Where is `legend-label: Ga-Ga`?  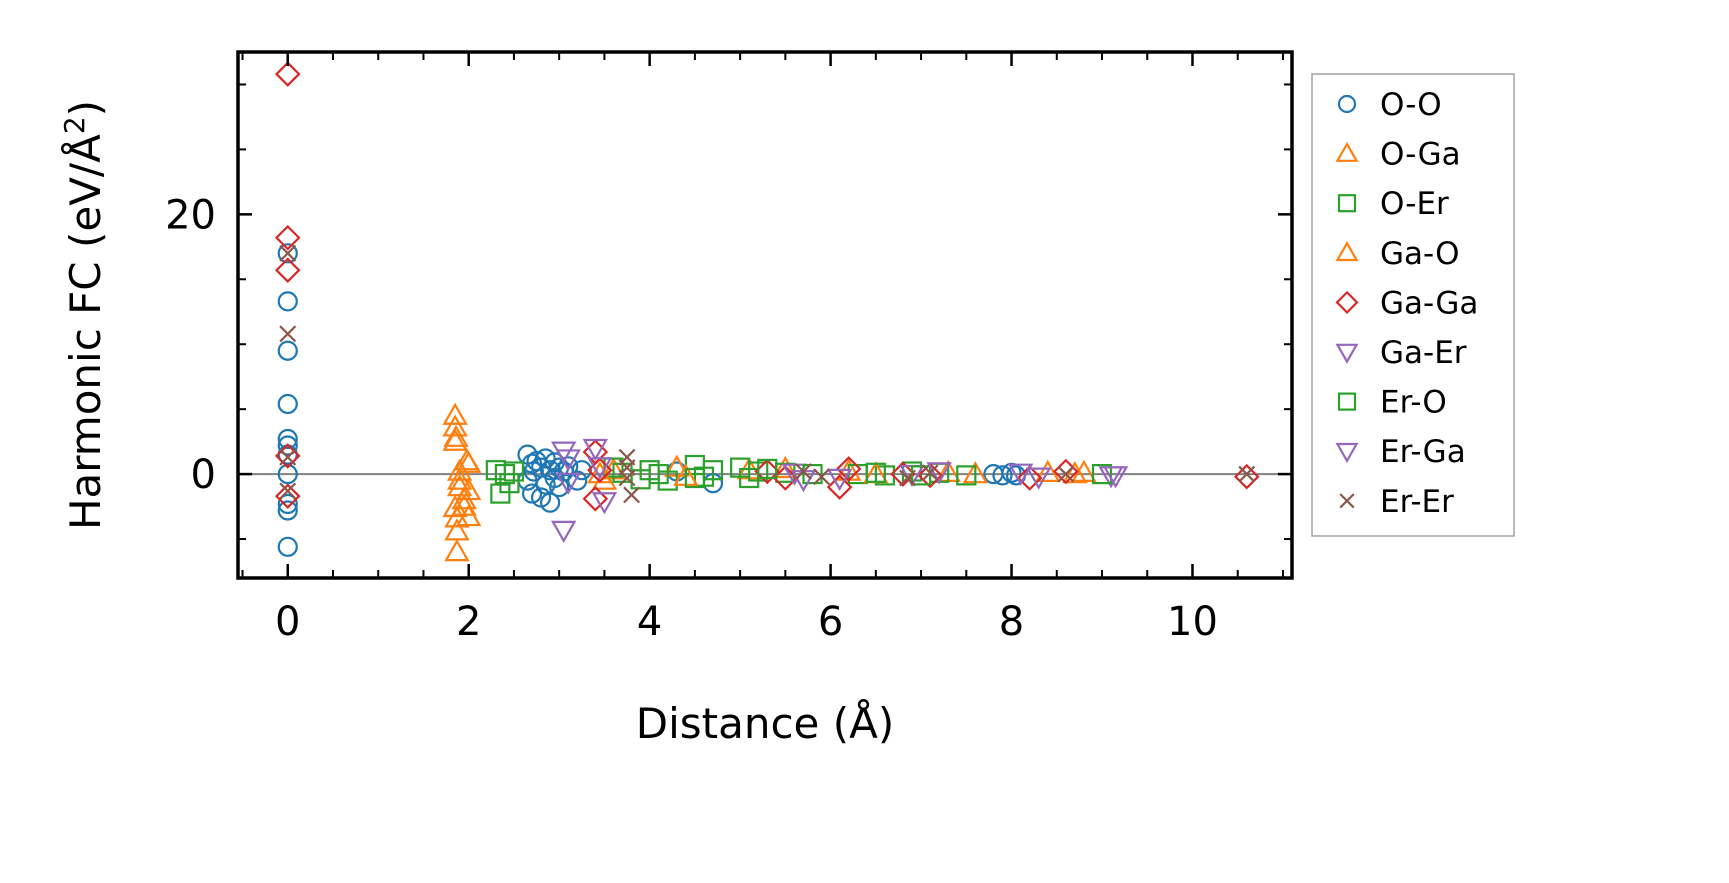 legend-label: Ga-Ga is located at coordinates (1429, 303).